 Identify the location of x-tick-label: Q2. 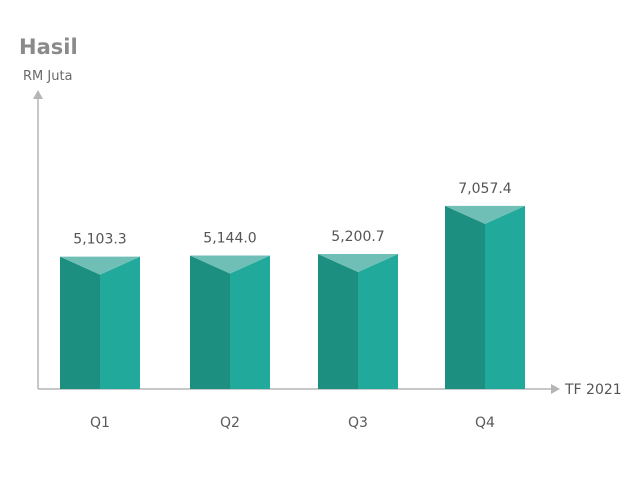
(230, 423).